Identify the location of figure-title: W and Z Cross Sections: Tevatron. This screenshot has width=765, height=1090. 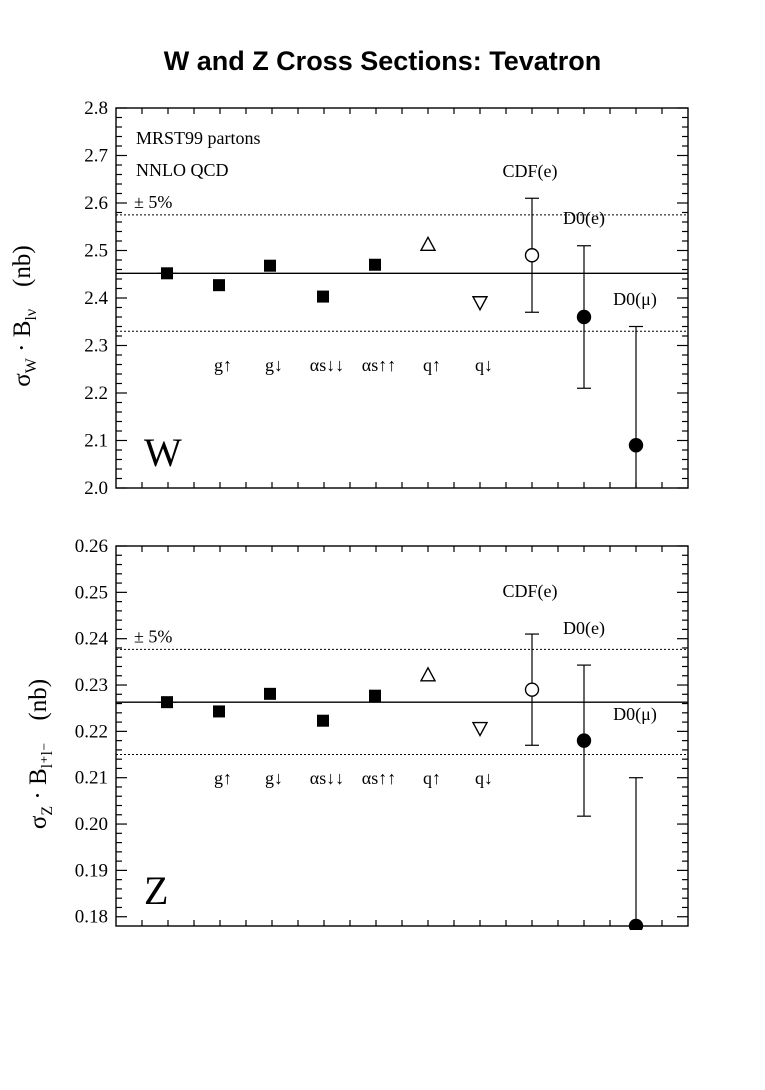
(382, 61).